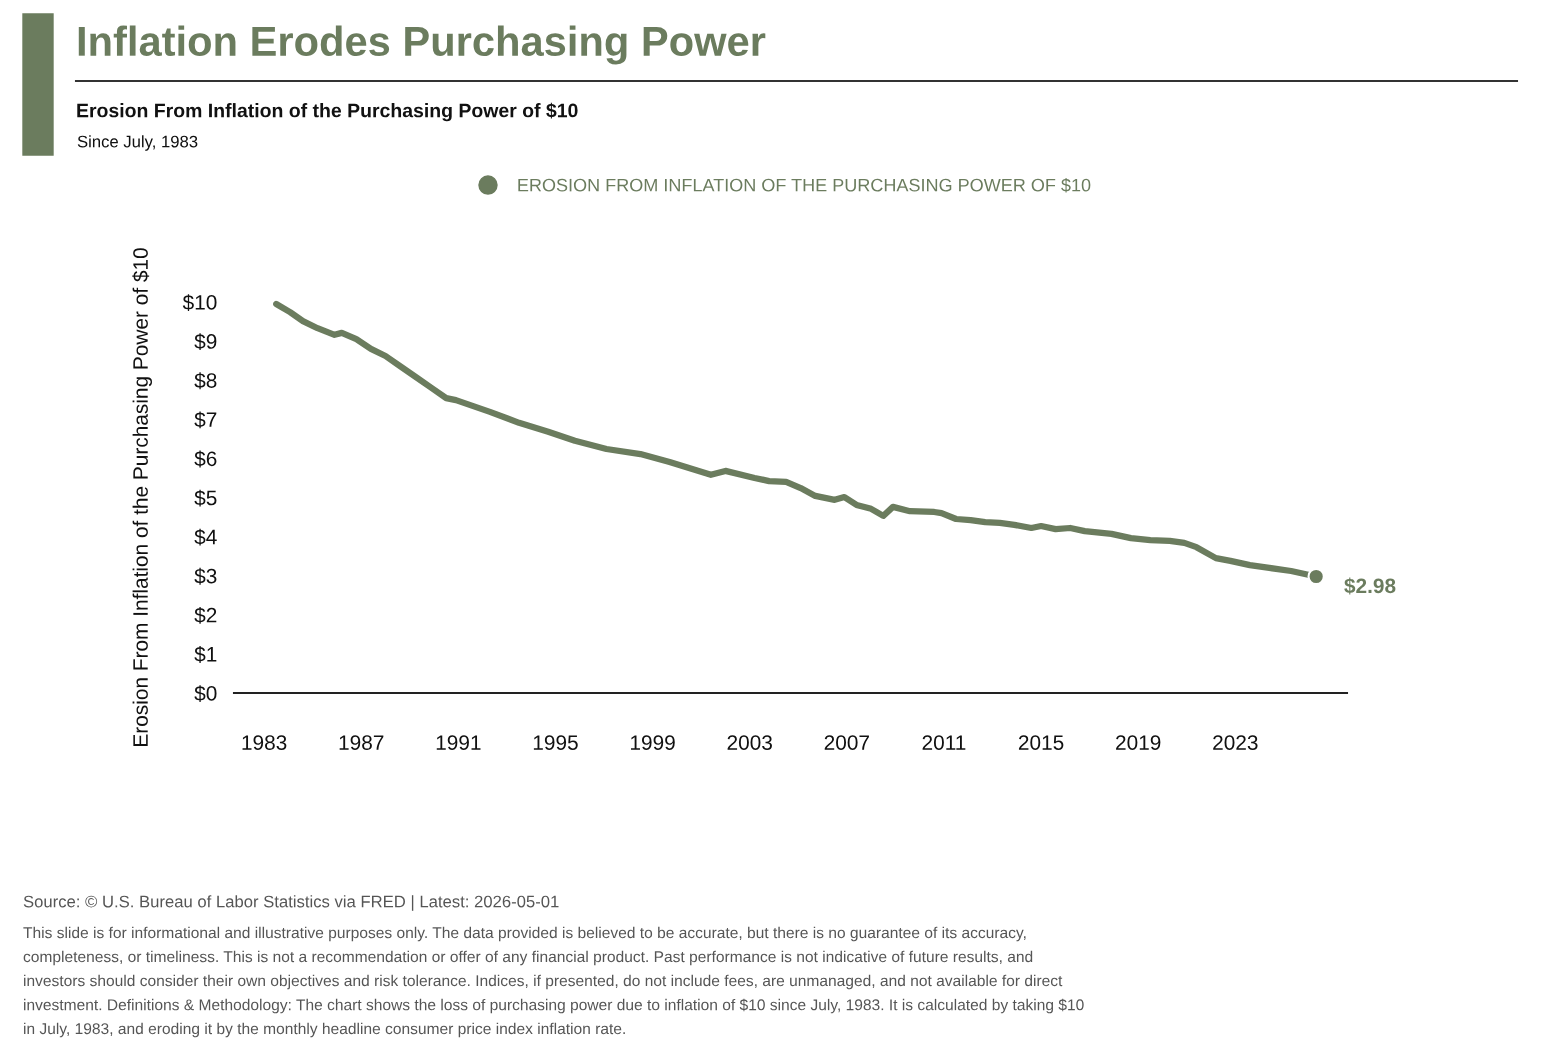 This screenshot has width=1561, height=1055. Describe the element at coordinates (804, 185) in the screenshot. I see `legend-label: EROSION FROM INFLATION OF THE PURCHASING POWER OF $10` at that location.